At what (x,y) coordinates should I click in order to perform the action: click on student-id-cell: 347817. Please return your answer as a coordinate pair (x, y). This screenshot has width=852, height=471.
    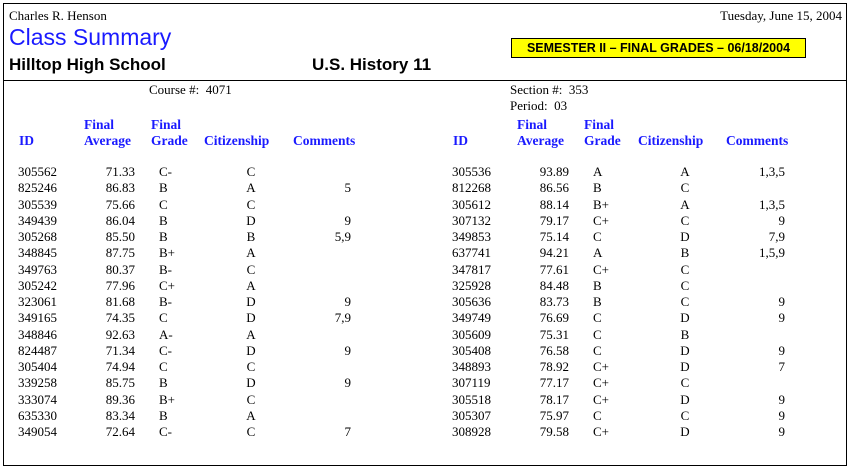
    Looking at the image, I should click on (471, 269).